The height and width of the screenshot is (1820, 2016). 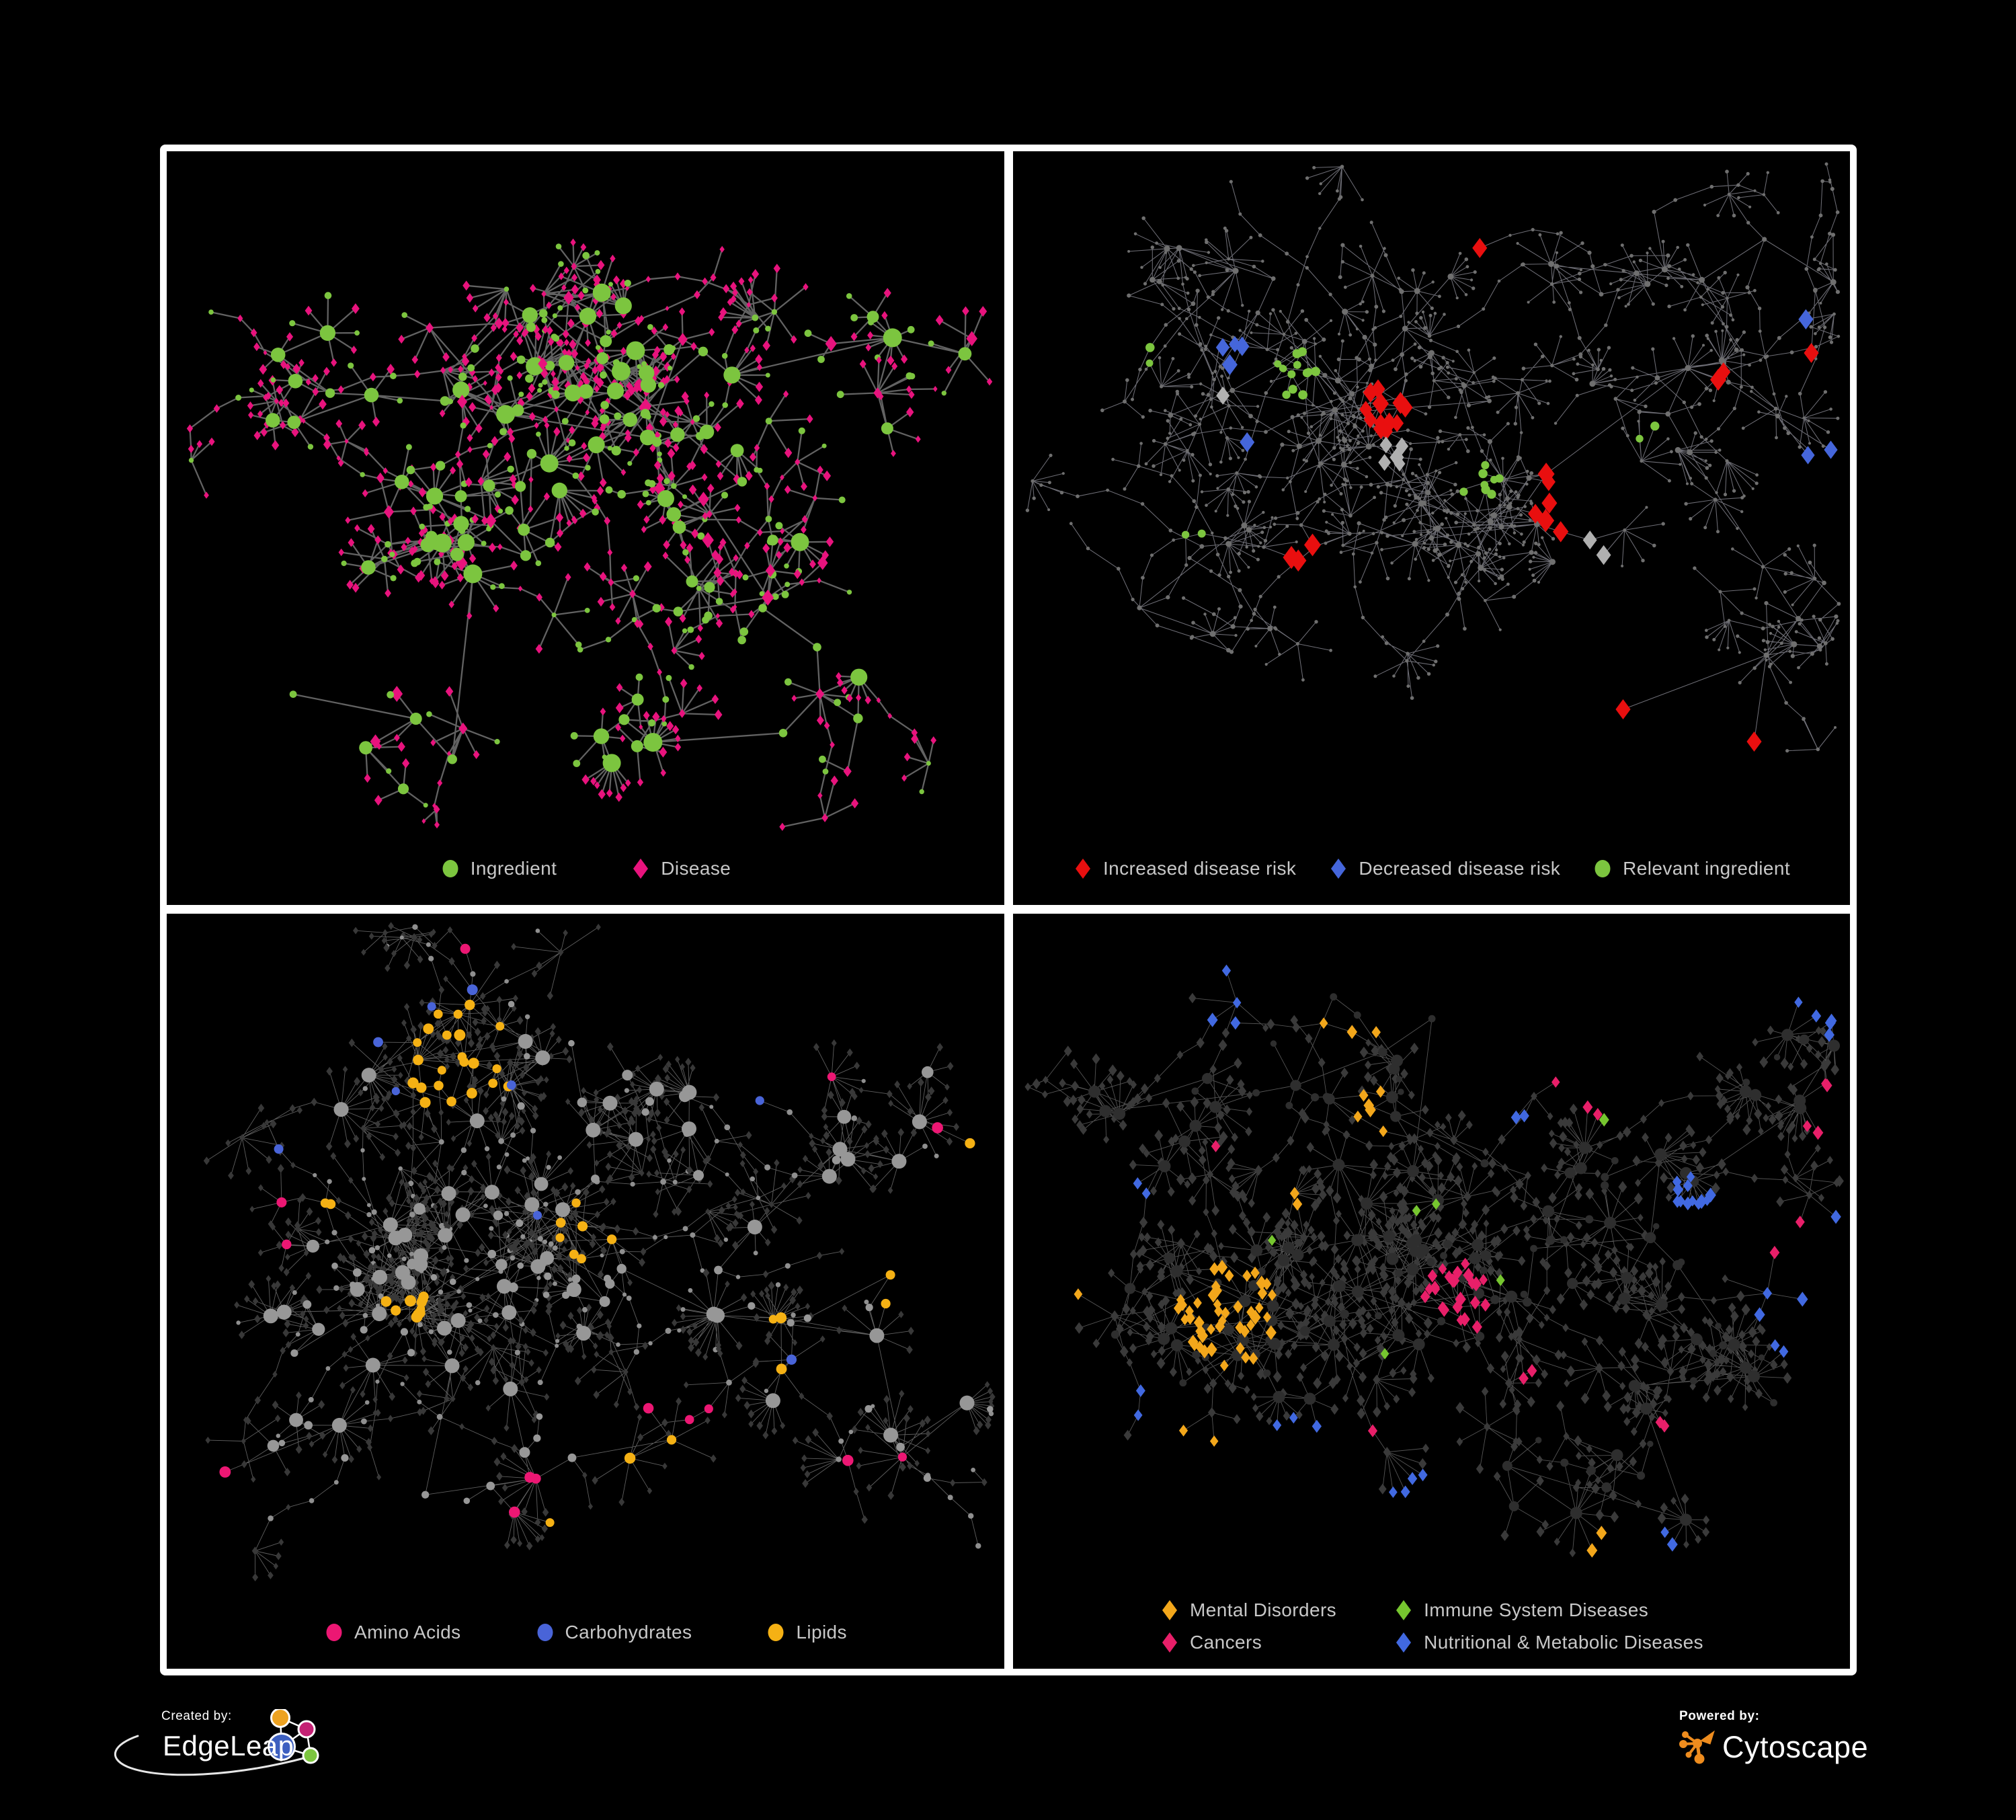 I want to click on legend-item-nutritional-metabolic-diseases: Nutritional & Metabolic Diseases, so click(x=1548, y=1642).